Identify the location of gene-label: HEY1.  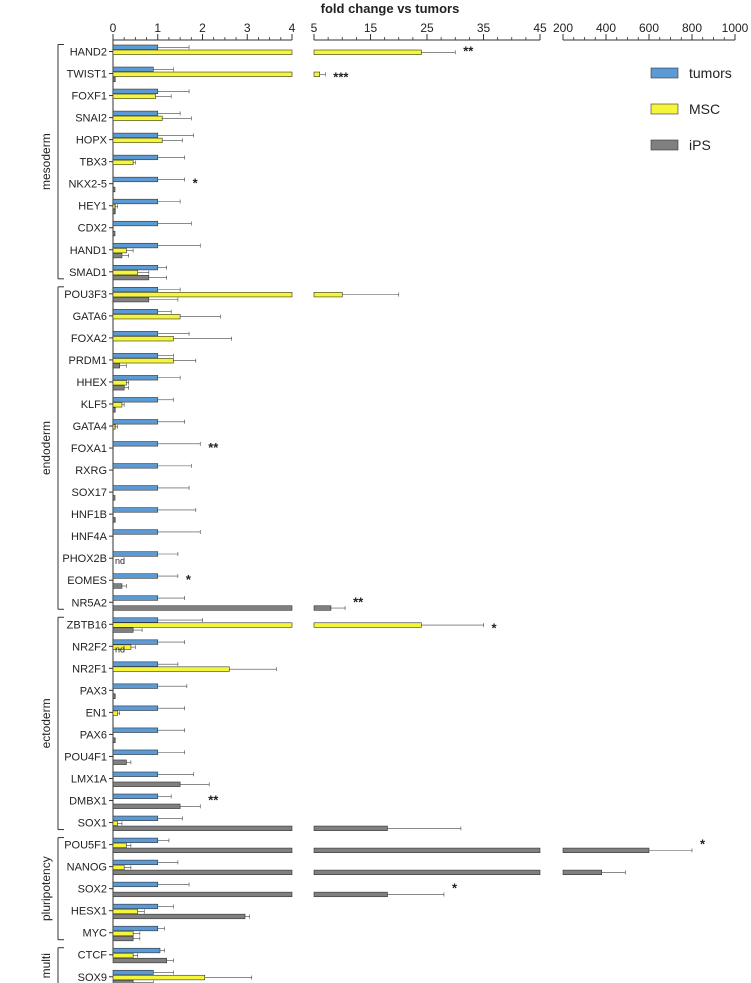
(92, 207).